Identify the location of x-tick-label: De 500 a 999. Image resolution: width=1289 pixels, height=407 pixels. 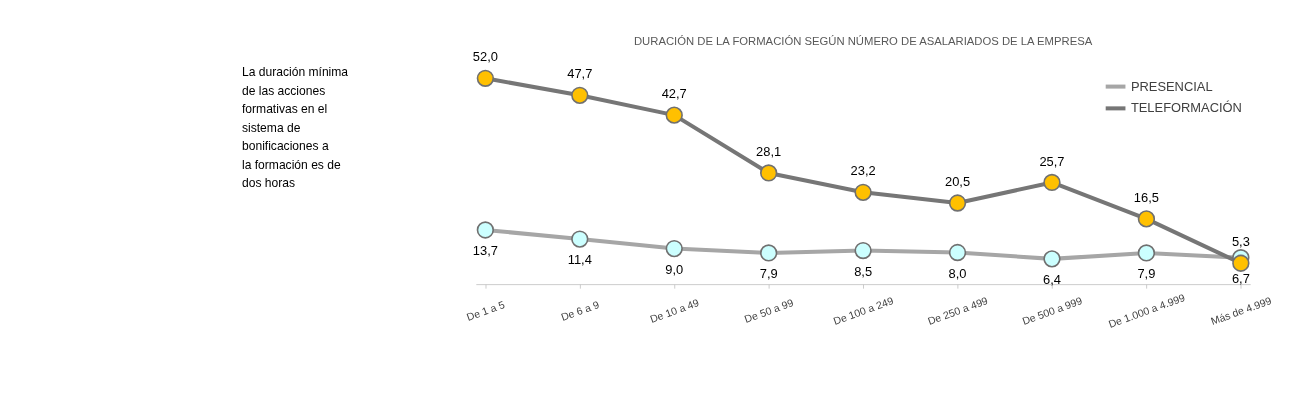
(1052, 311).